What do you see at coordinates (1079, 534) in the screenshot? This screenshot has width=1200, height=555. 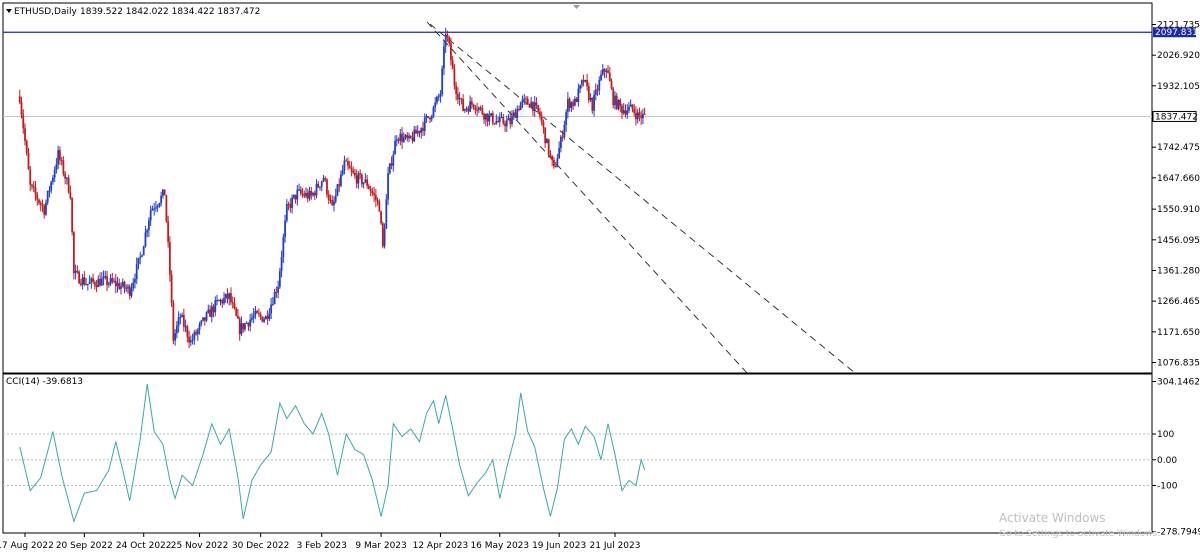 I see `watermark-subtitle: Go to Settings to activate Windows.` at bounding box center [1079, 534].